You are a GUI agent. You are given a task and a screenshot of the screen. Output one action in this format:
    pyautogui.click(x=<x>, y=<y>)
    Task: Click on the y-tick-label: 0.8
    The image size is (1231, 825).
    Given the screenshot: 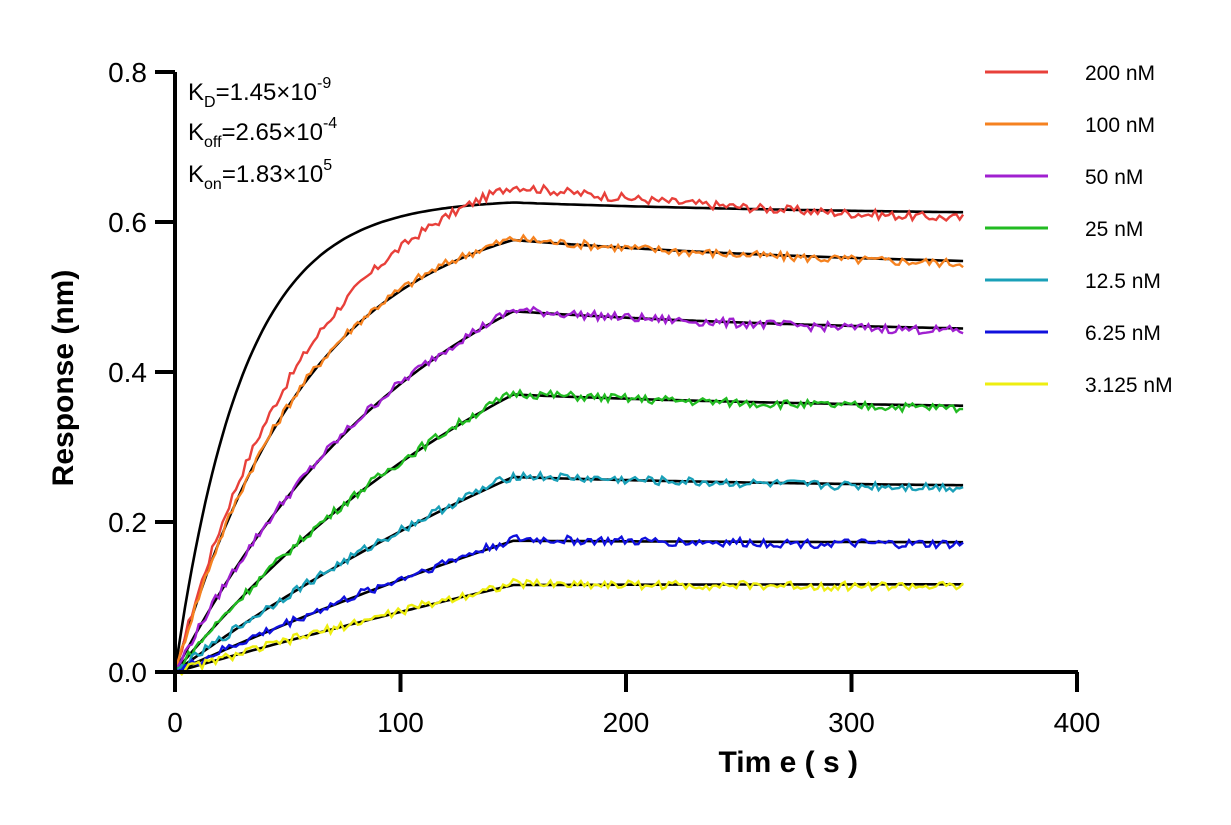 What is the action you would take?
    pyautogui.click(x=127, y=72)
    